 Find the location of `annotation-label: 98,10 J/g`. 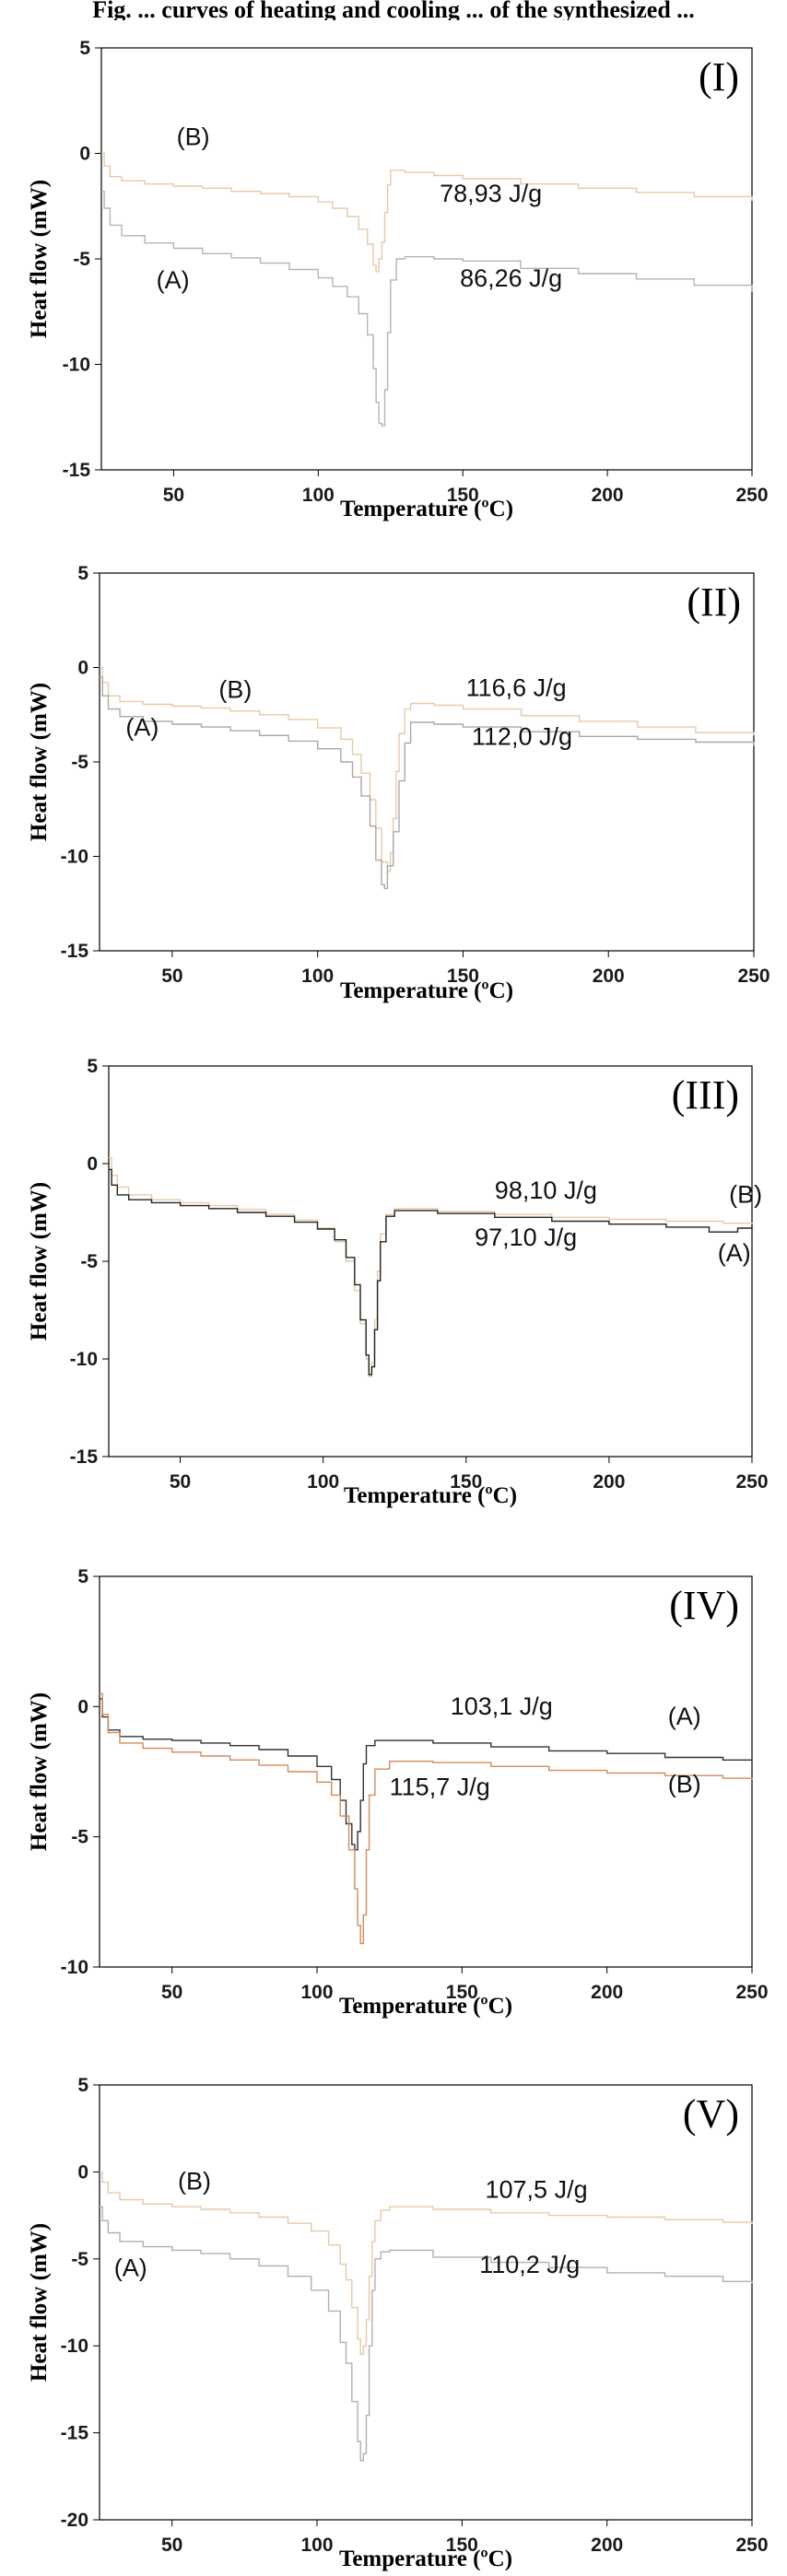

annotation-label: 98,10 J/g is located at coordinates (546, 1190).